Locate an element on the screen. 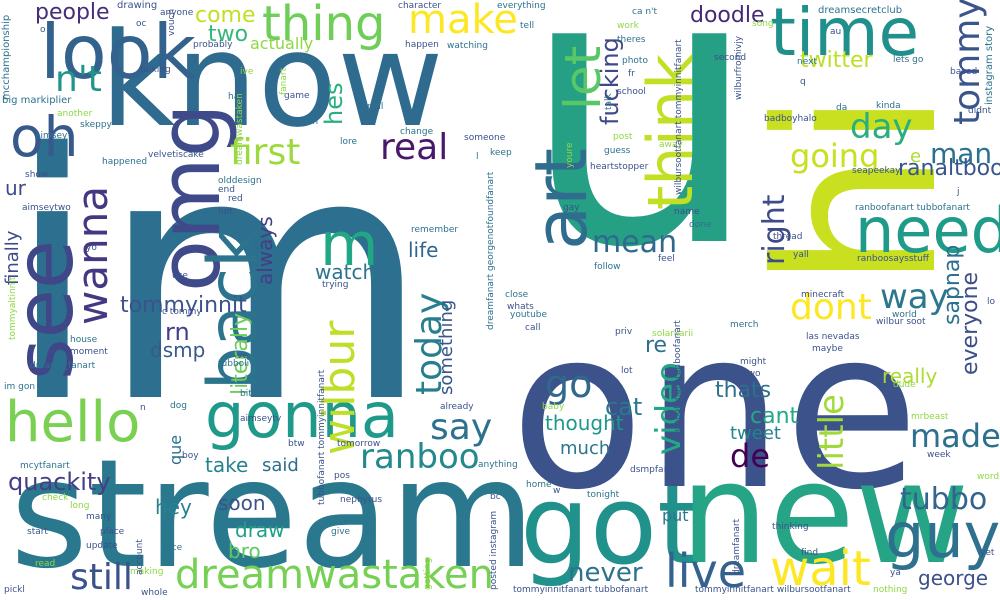 The image size is (1000, 600). cloud-word: song is located at coordinates (763, 24).